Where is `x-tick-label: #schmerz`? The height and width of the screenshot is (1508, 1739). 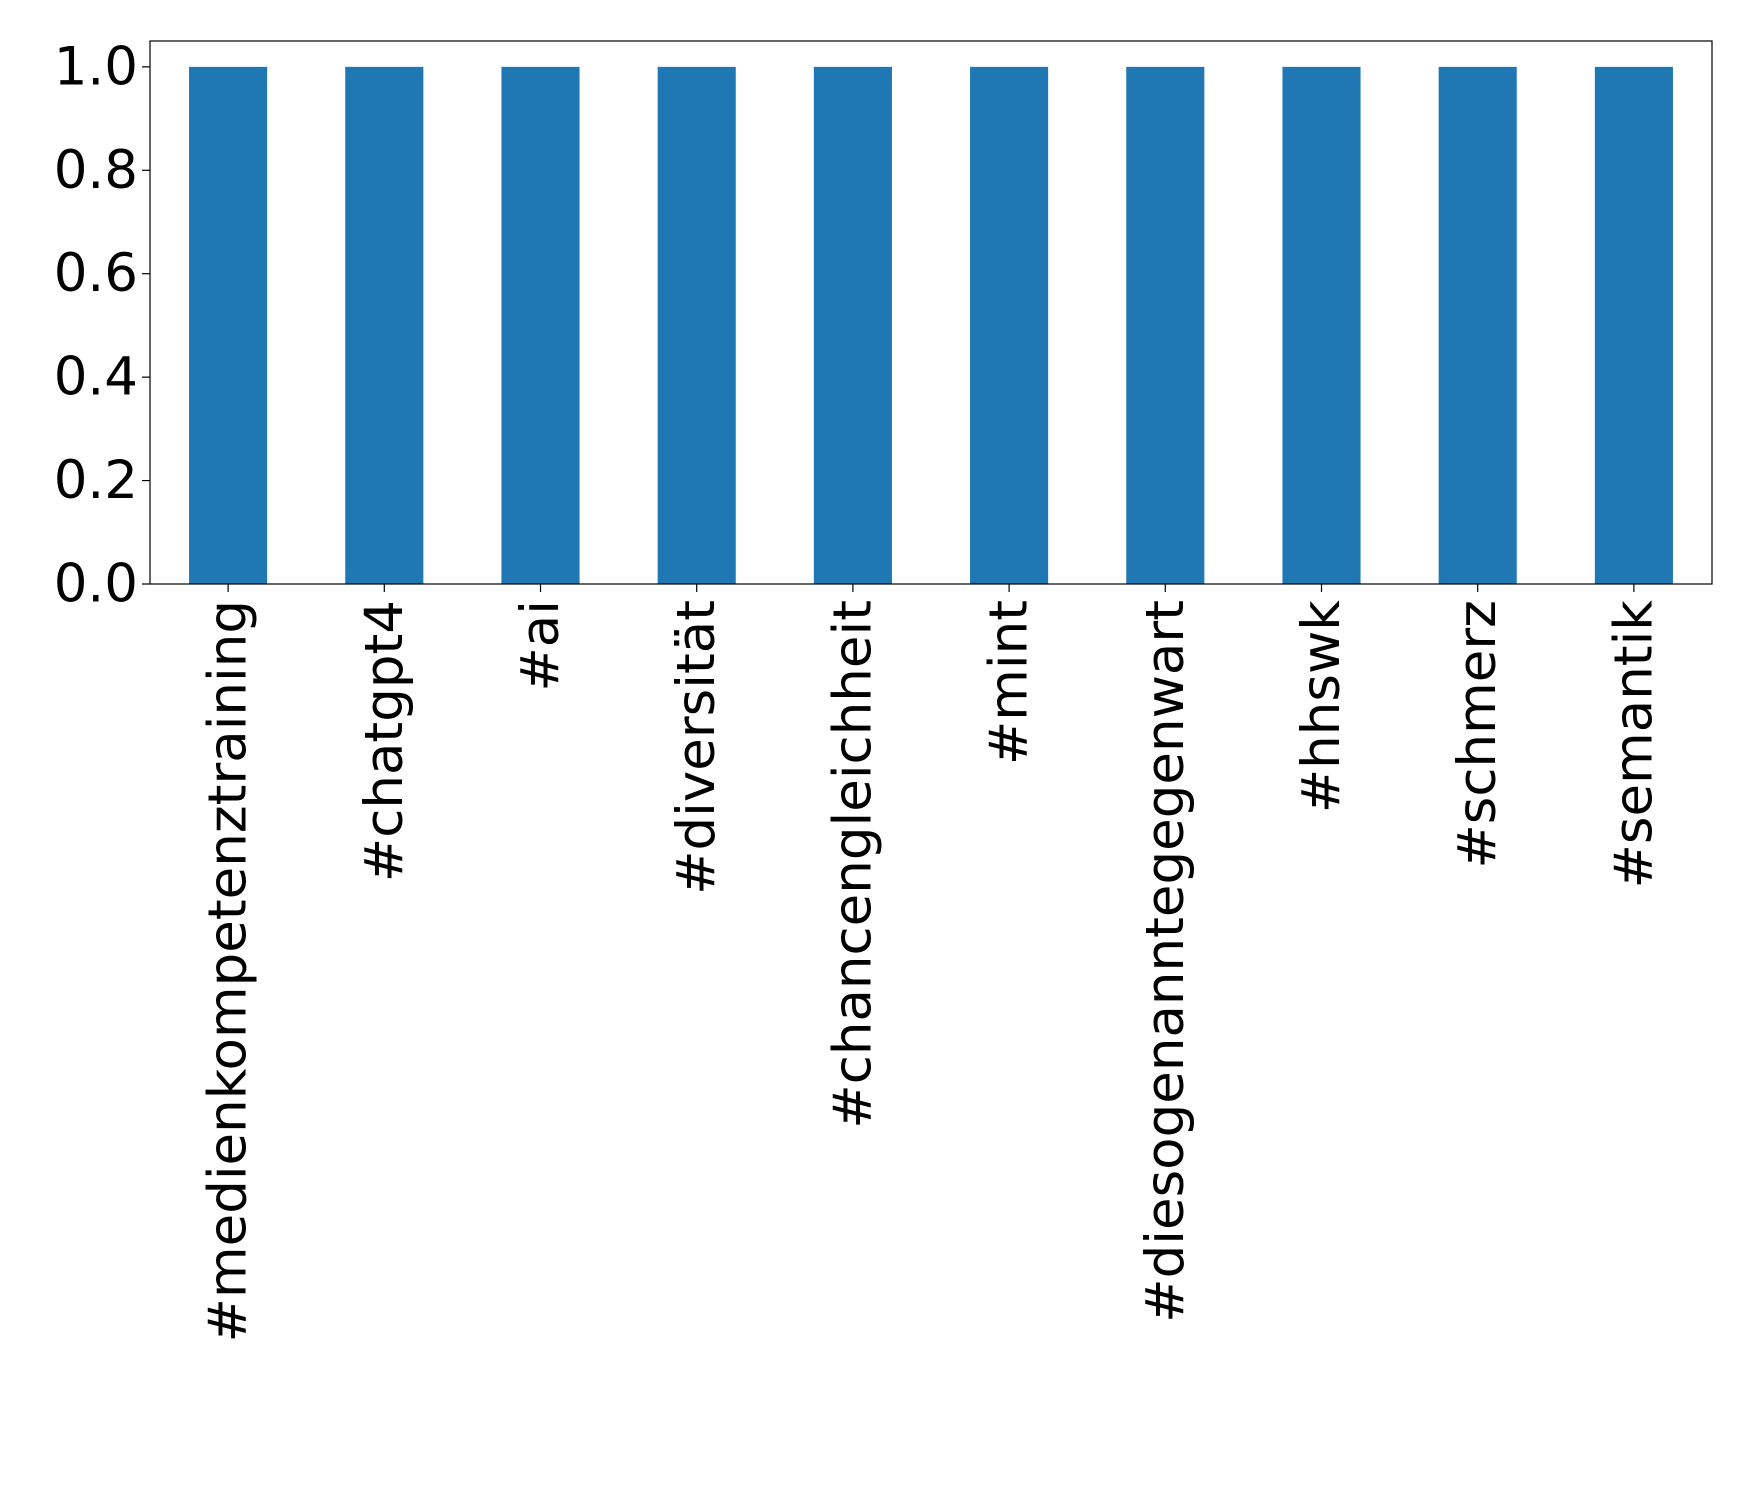 x-tick-label: #schmerz is located at coordinates (1477, 734).